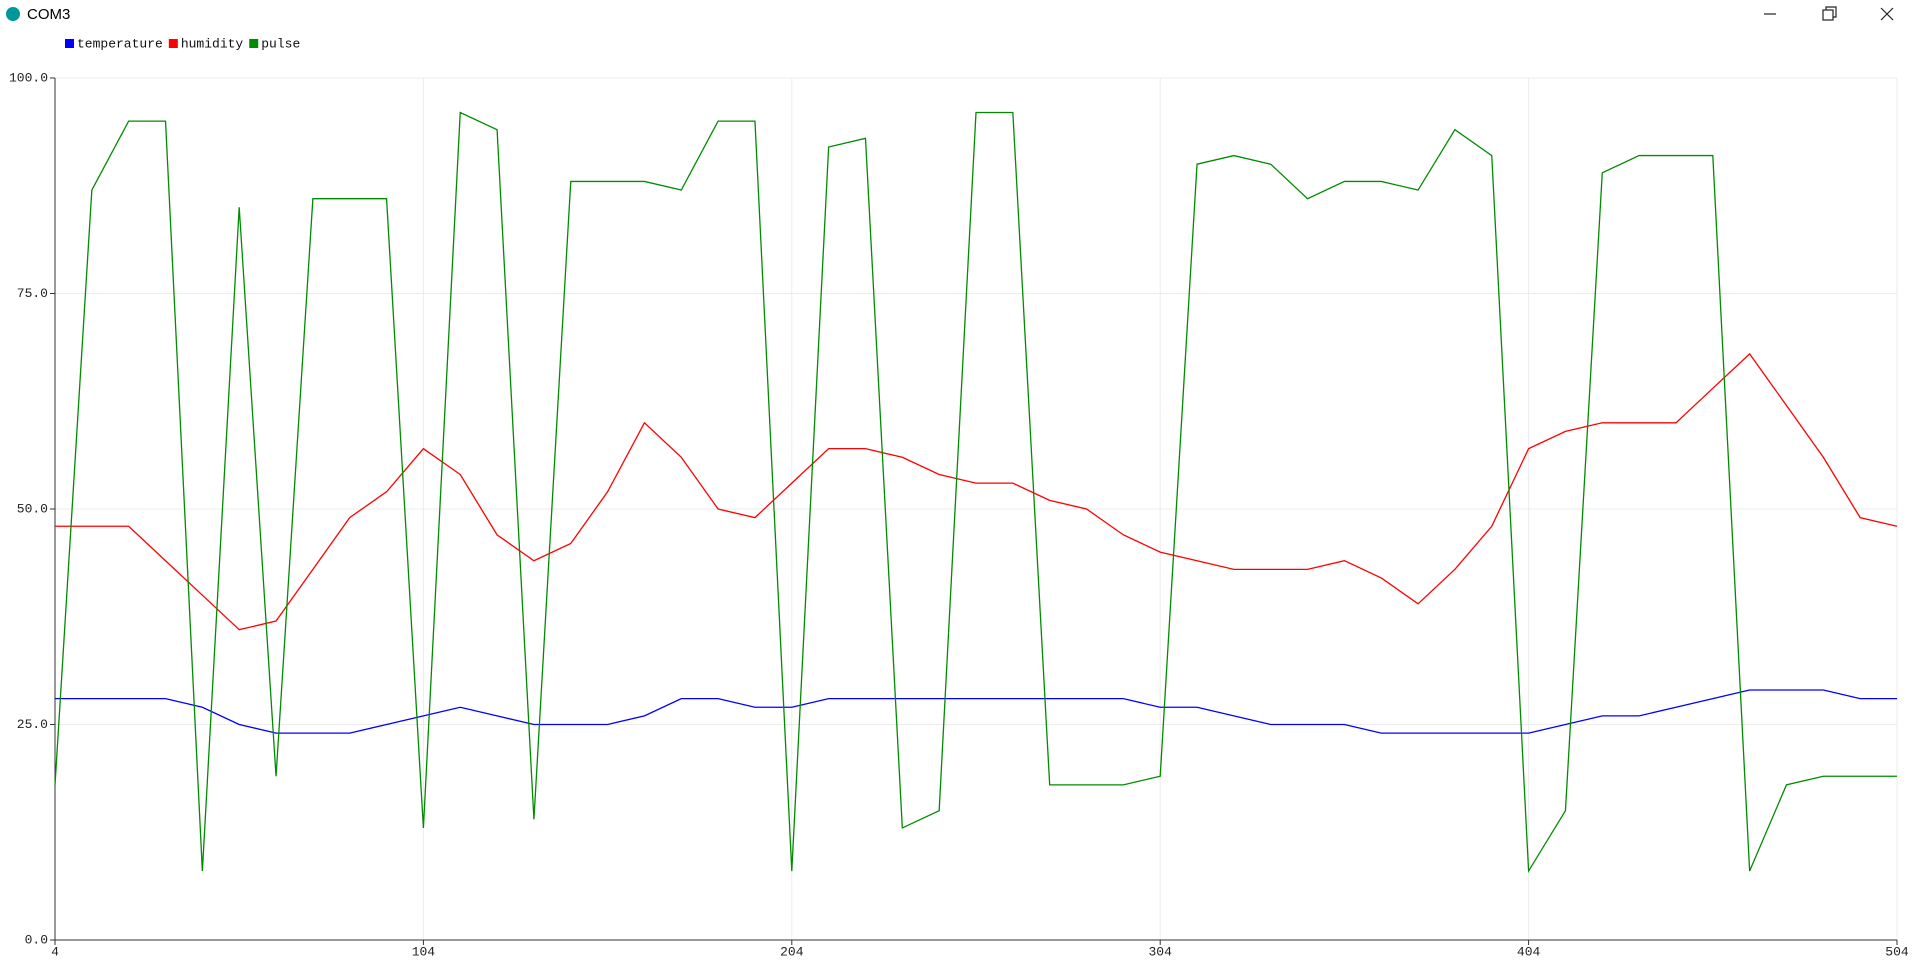 This screenshot has width=1920, height=977. Describe the element at coordinates (32, 508) in the screenshot. I see `y-tick-label: 50.0` at that location.